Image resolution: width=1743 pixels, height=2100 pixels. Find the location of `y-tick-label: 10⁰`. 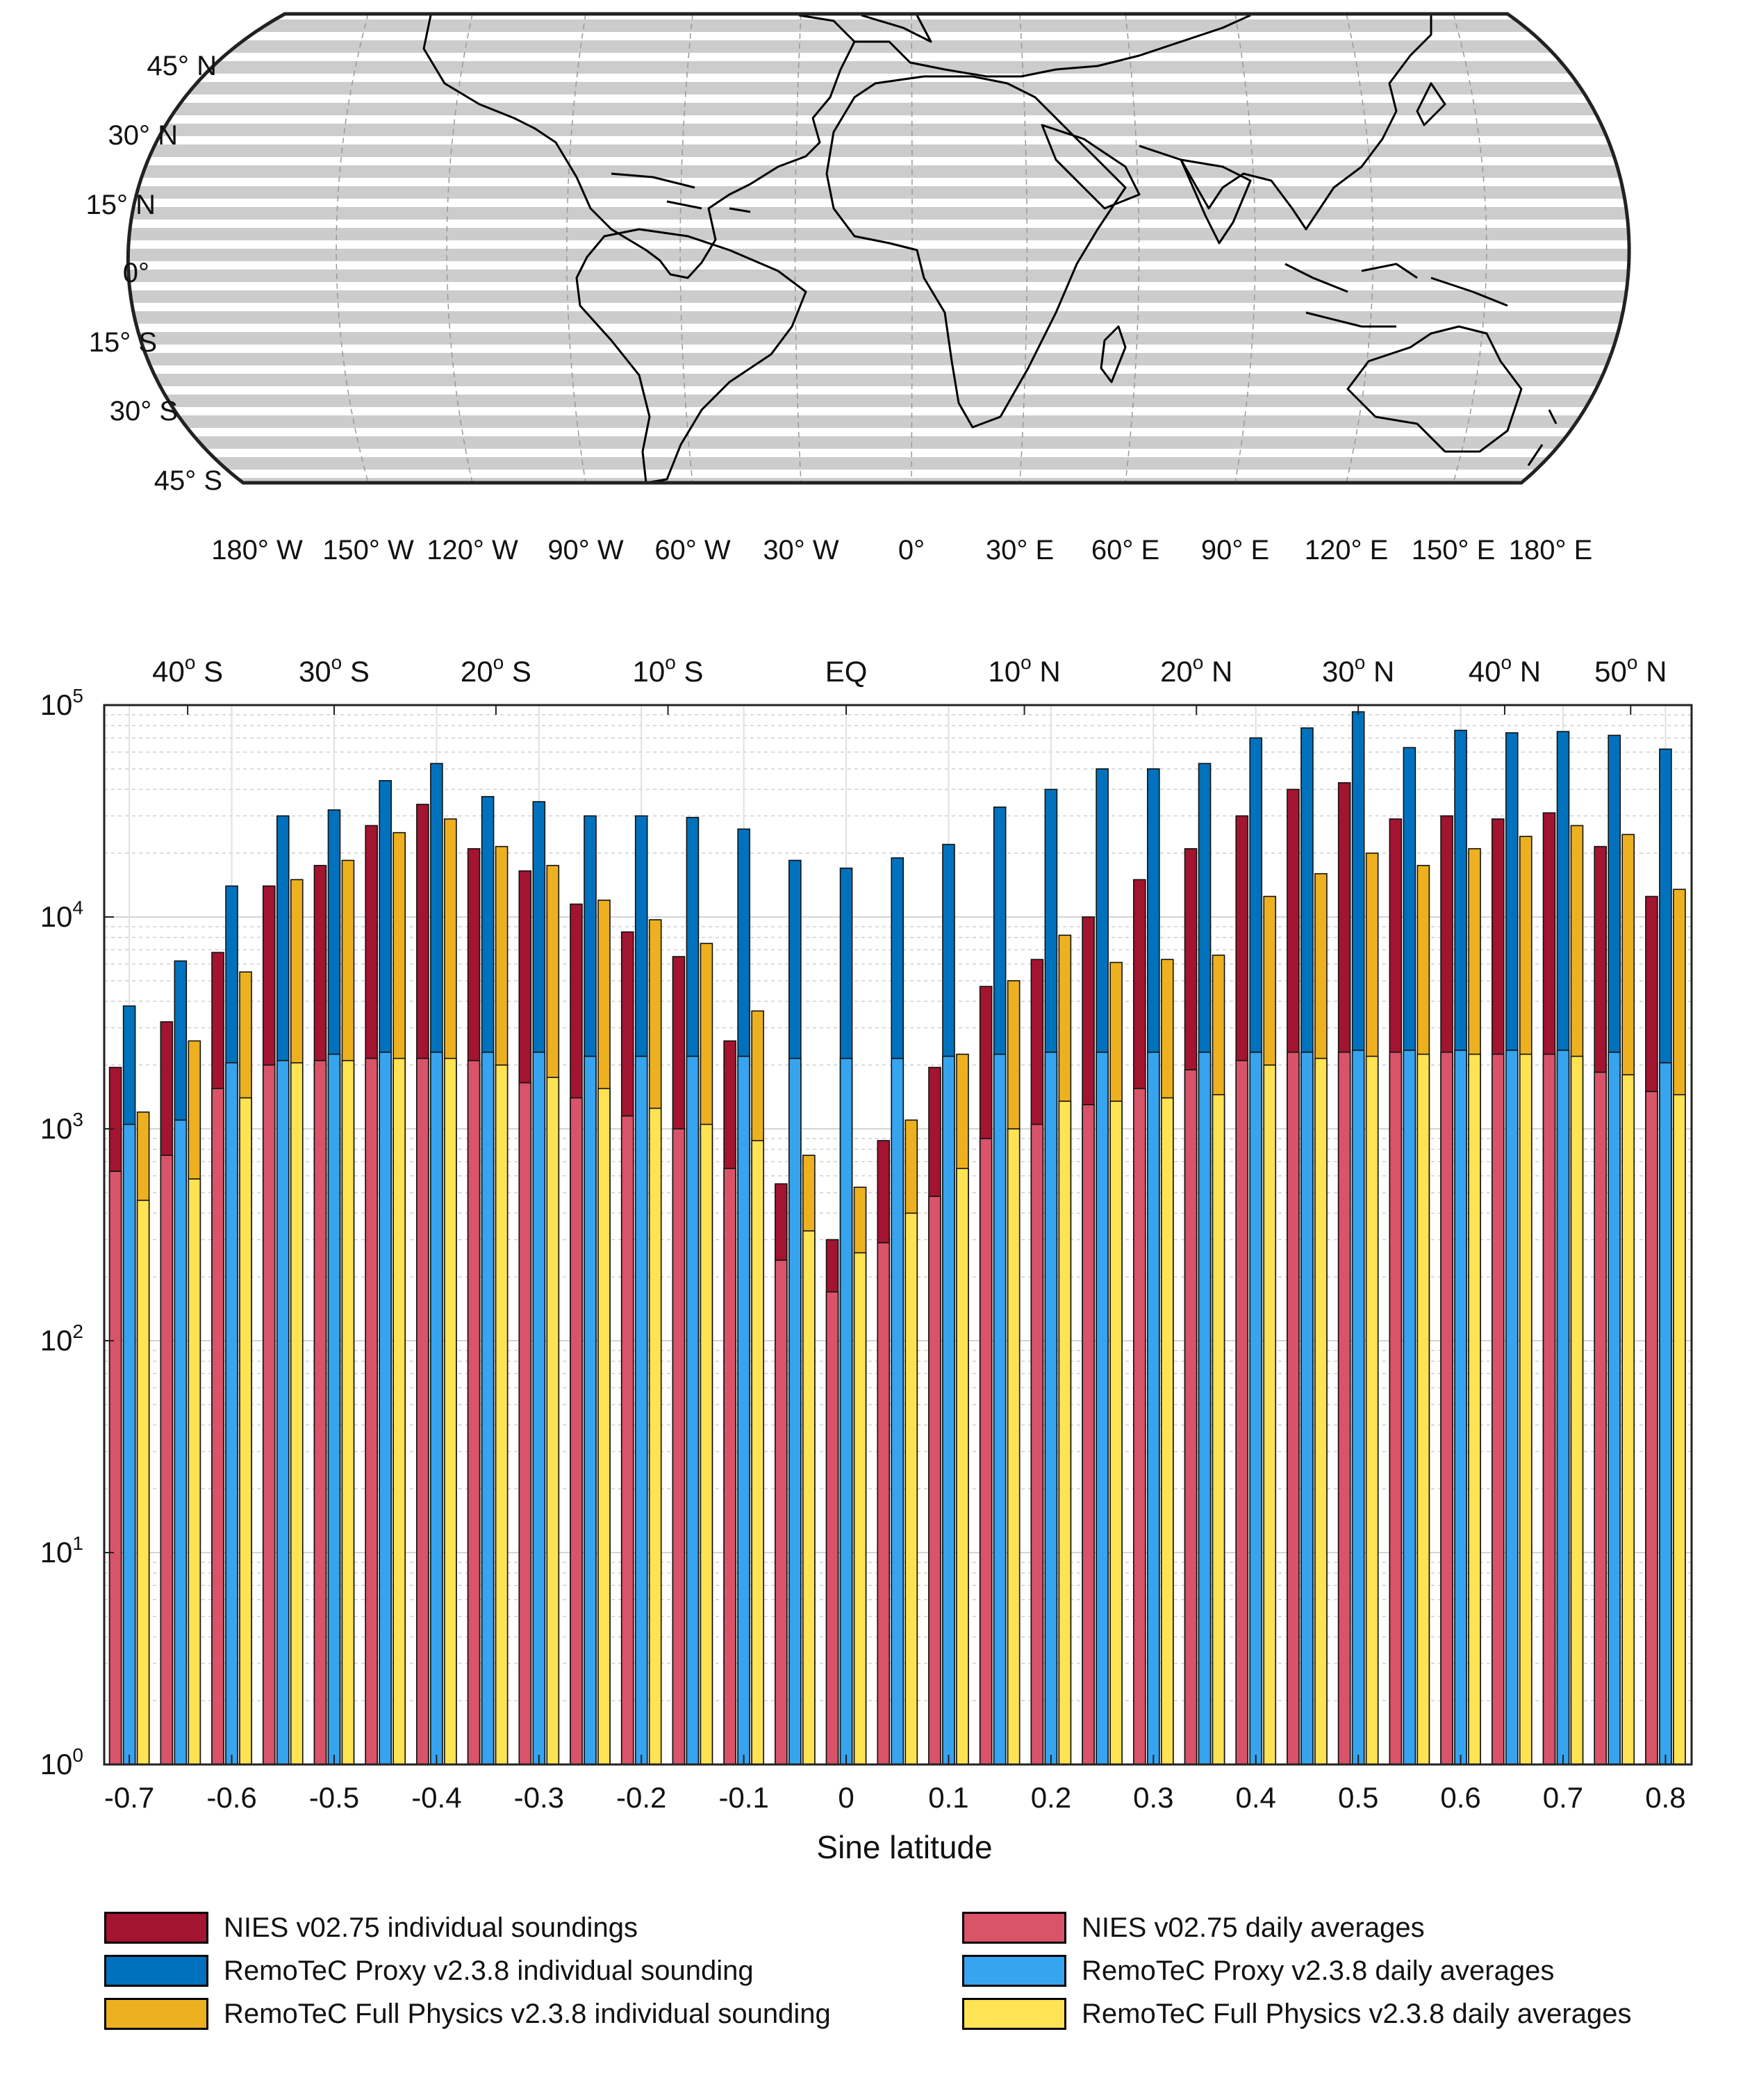

y-tick-label: 10⁰ is located at coordinates (61, 1762).